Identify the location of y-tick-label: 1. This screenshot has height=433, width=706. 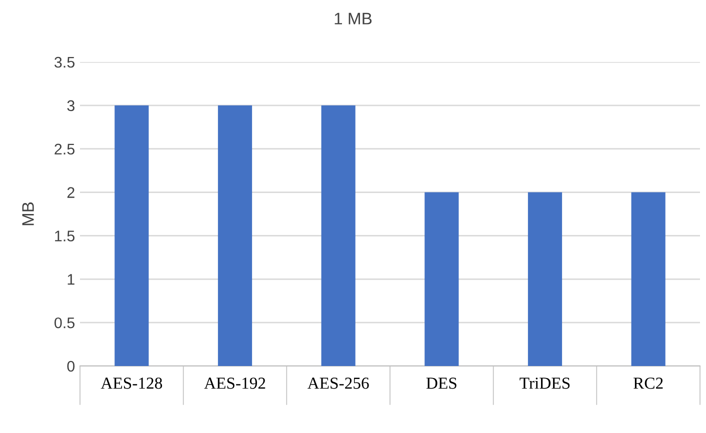
(71, 279).